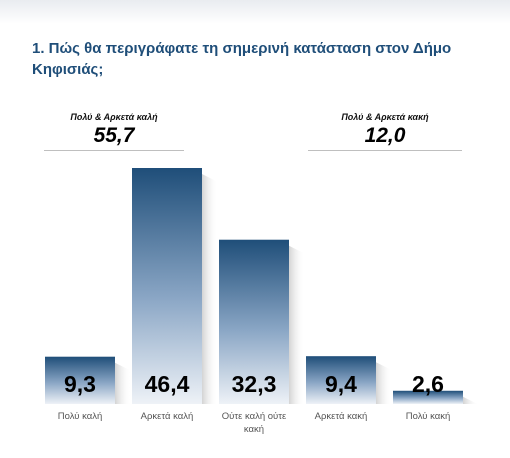 This screenshot has height=458, width=510. Describe the element at coordinates (428, 416) in the screenshot. I see `category-label-4: Πολύ κακή` at that location.